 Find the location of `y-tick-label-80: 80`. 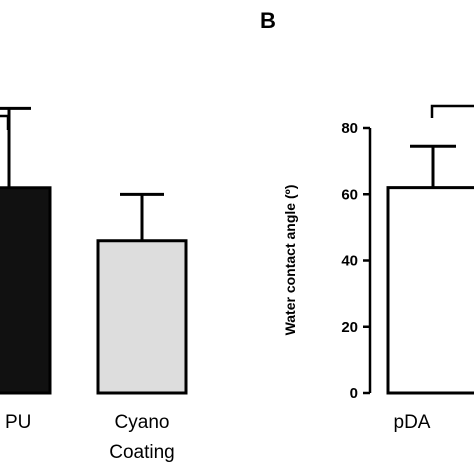

y-tick-label-80: 80 is located at coordinates (349, 128).